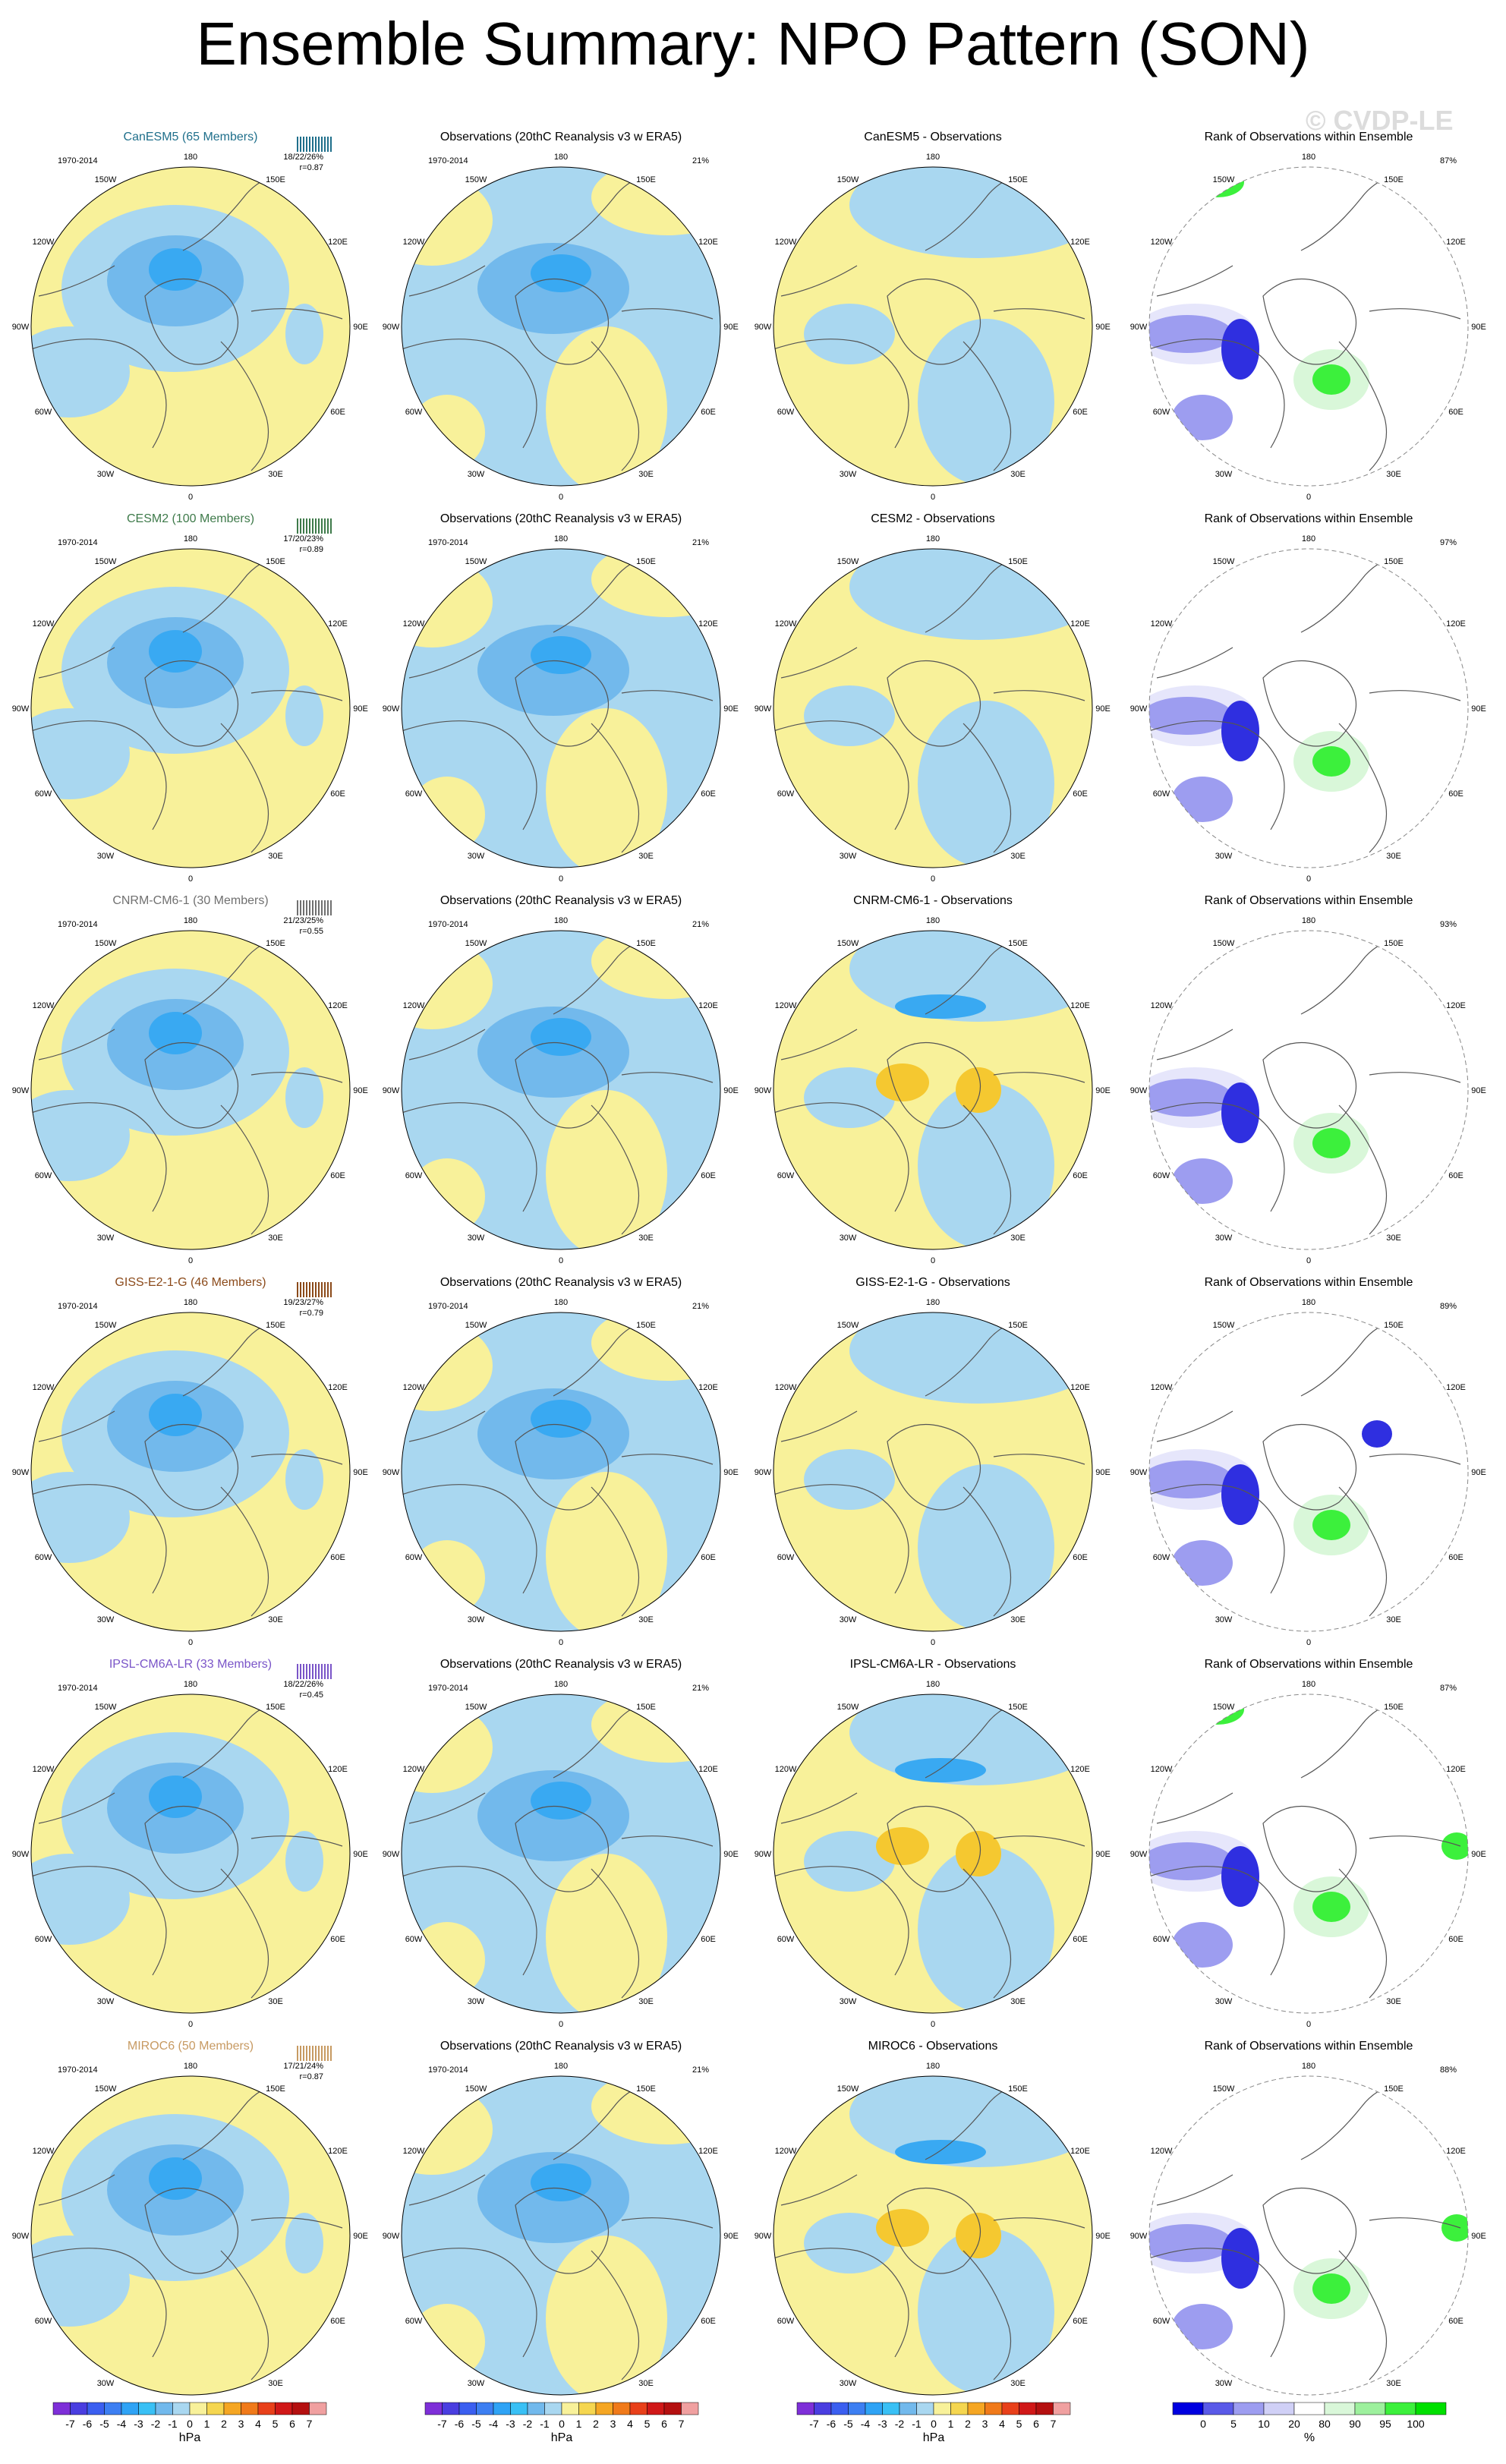 The image size is (1506, 2464). What do you see at coordinates (303, 158) in the screenshot?
I see `stats-label: 18/22/26%` at bounding box center [303, 158].